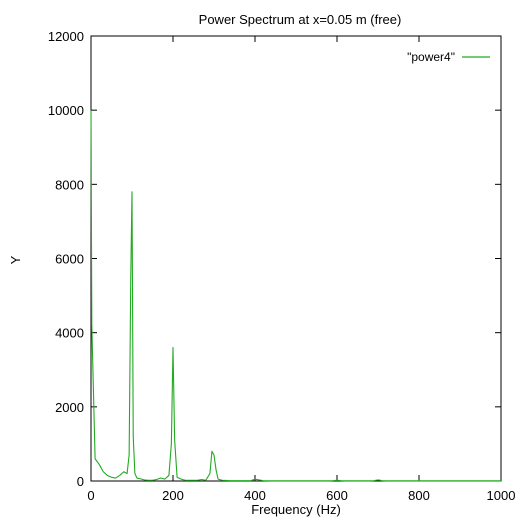 The height and width of the screenshot is (525, 521). Describe the element at coordinates (90, 495) in the screenshot. I see `x-tick-label: 0` at that location.